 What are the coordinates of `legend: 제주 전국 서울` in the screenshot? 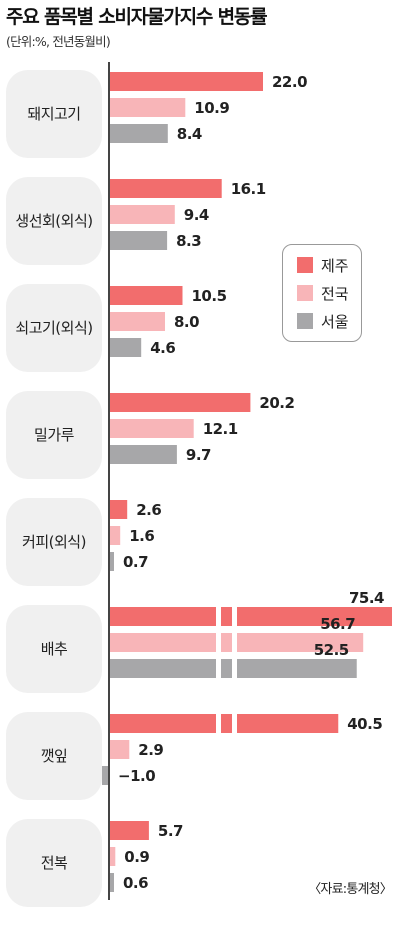 It's located at (322, 293).